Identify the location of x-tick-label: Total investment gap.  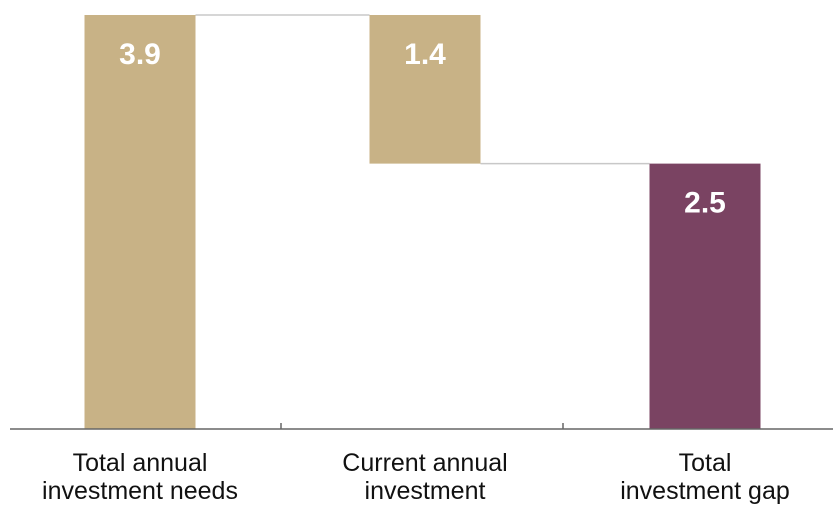
(705, 477).